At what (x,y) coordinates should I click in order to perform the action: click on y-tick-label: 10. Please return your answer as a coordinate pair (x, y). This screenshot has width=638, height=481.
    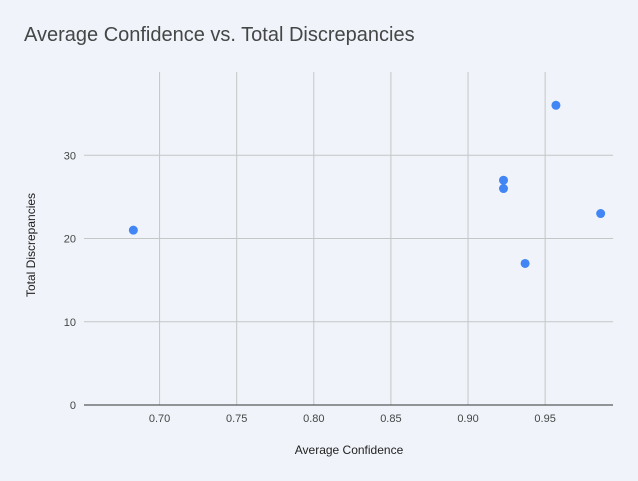
    Looking at the image, I should click on (70, 323).